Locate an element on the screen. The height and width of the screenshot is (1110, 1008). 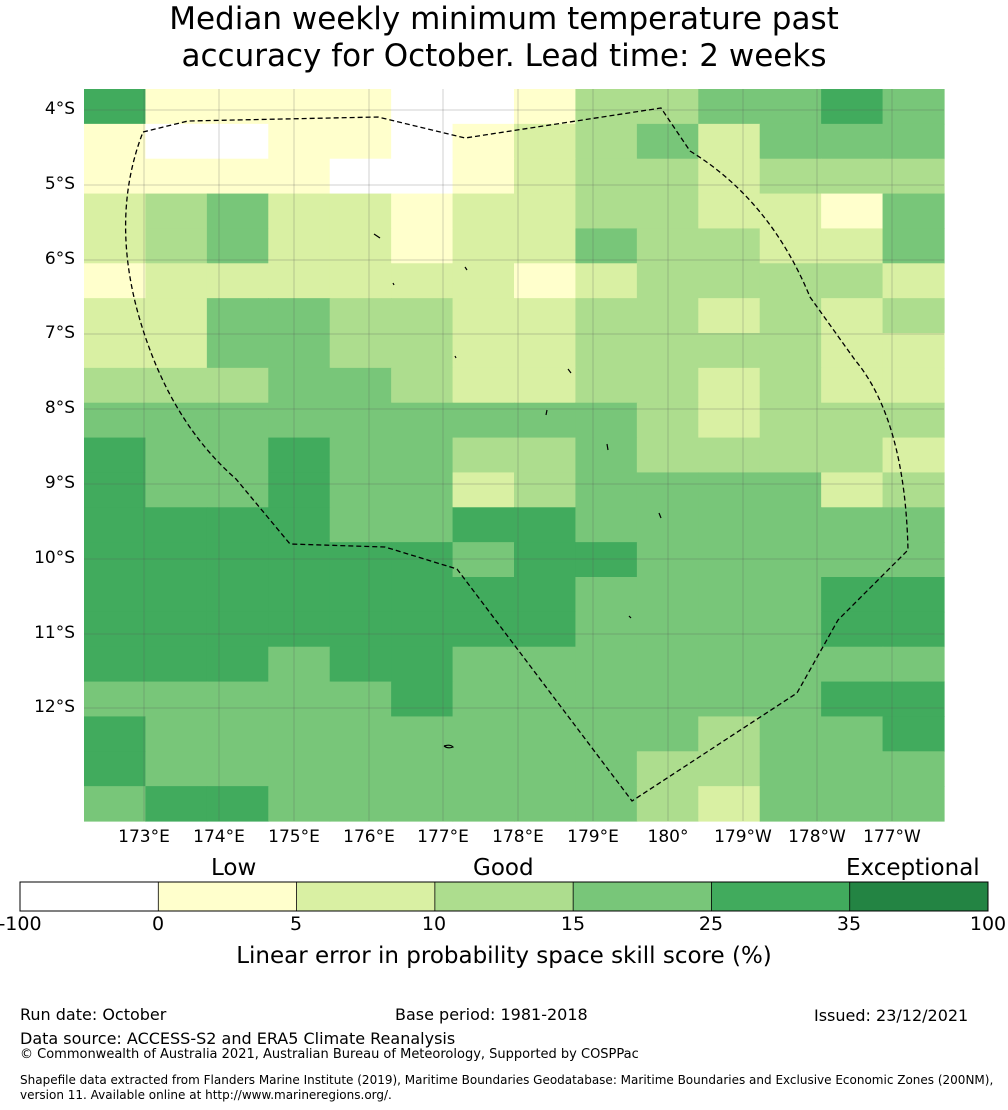
colorbar-tick: -100 is located at coordinates (21, 924).